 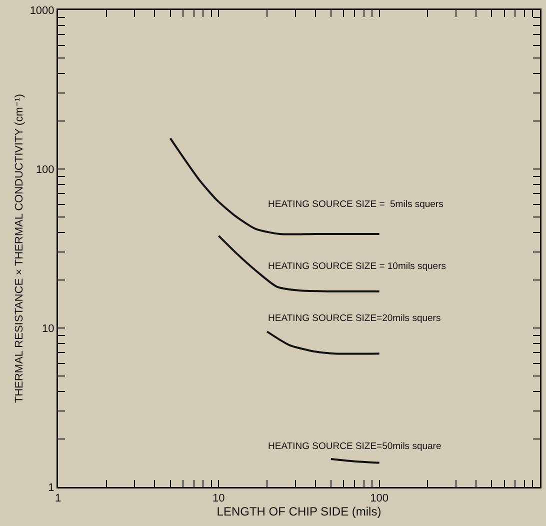 What do you see at coordinates (354, 318) in the screenshot?
I see `series-label: HEATING SOURCE SIZE=20mils squers` at bounding box center [354, 318].